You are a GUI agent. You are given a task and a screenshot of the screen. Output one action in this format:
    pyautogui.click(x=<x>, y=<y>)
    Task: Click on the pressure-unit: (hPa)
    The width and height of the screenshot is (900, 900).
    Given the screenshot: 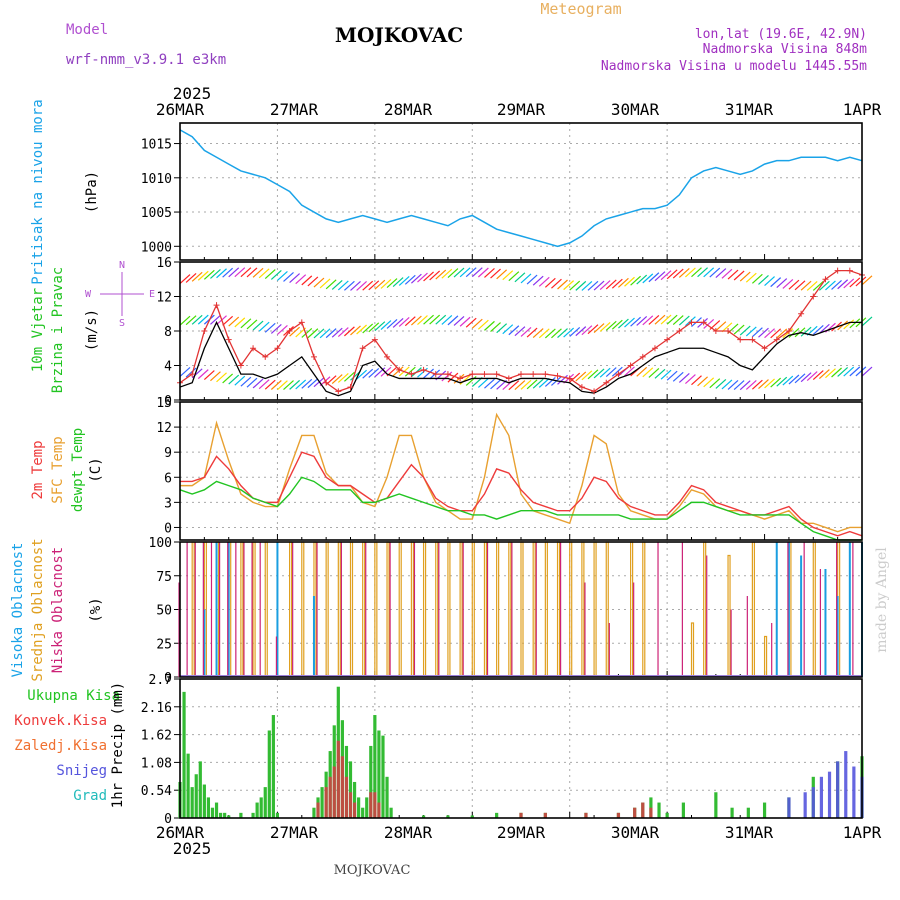 What is the action you would take?
    pyautogui.click(x=92, y=192)
    